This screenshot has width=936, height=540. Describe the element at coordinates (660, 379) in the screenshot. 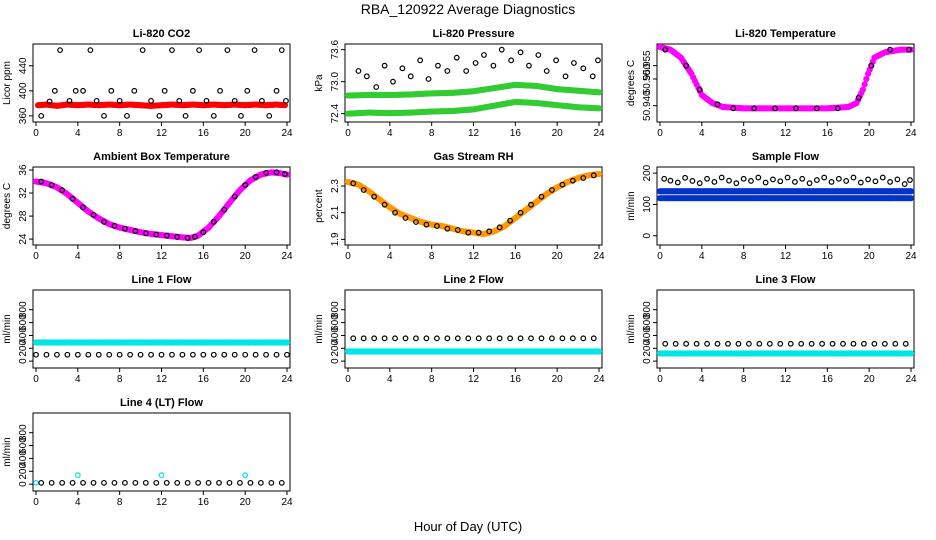

I see `x-tick-label: 0` at that location.